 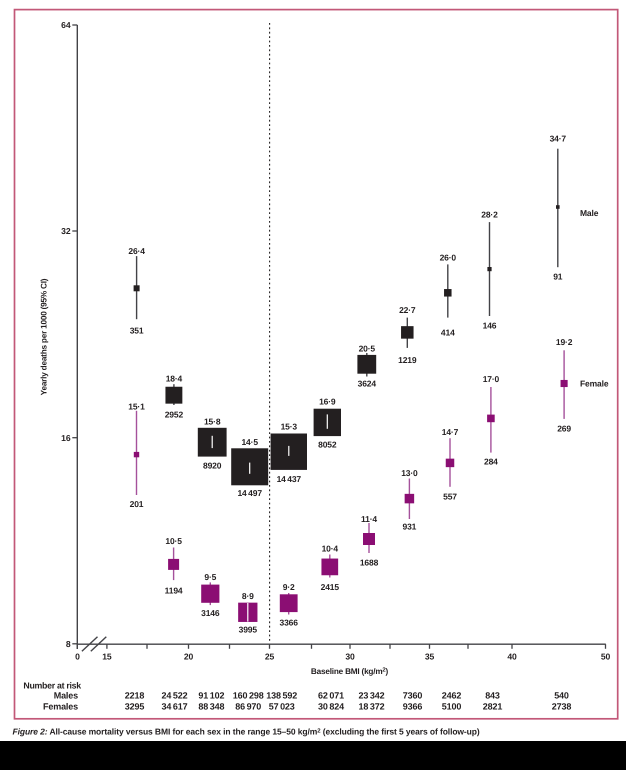 What do you see at coordinates (410, 526) in the screenshot?
I see `svg-text: 931` at bounding box center [410, 526].